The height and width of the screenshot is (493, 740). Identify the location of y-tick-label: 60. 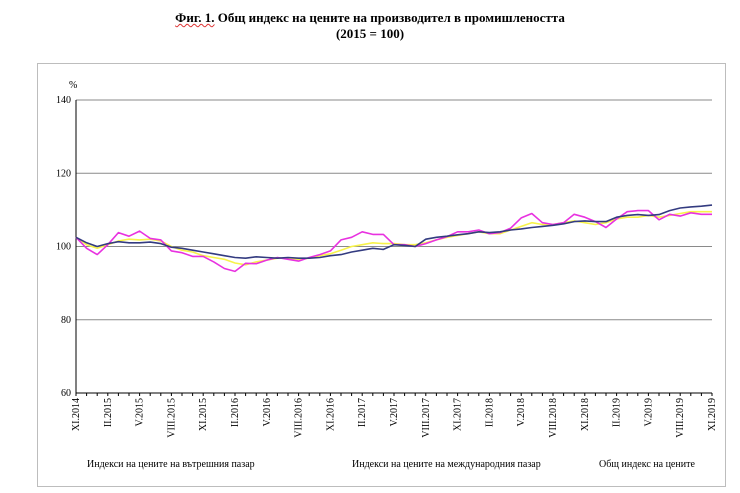
(66, 393).